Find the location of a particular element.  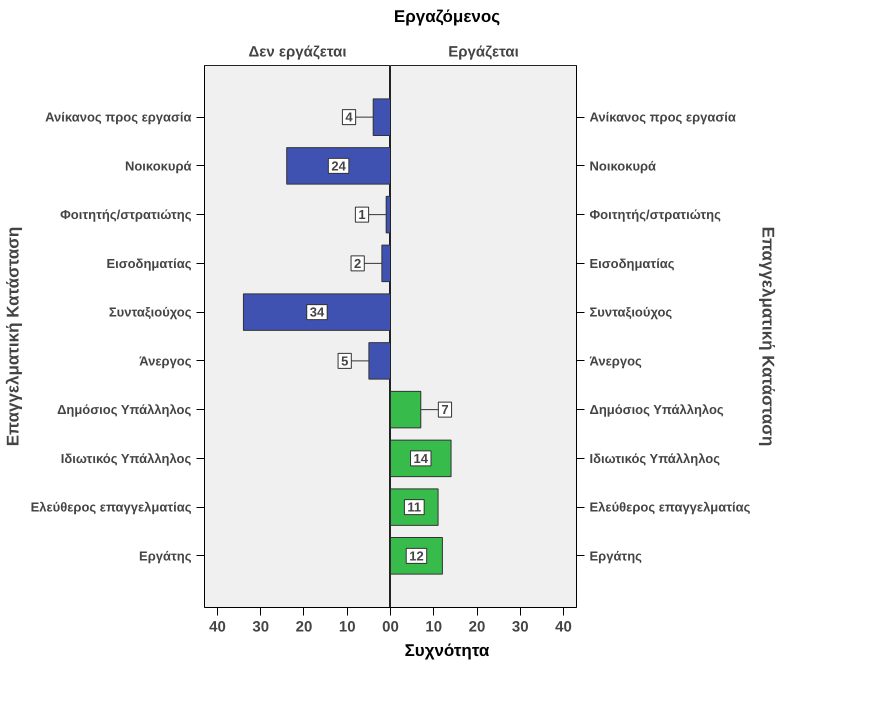

chart-title: Δεν εργάζεται is located at coordinates (297, 52).